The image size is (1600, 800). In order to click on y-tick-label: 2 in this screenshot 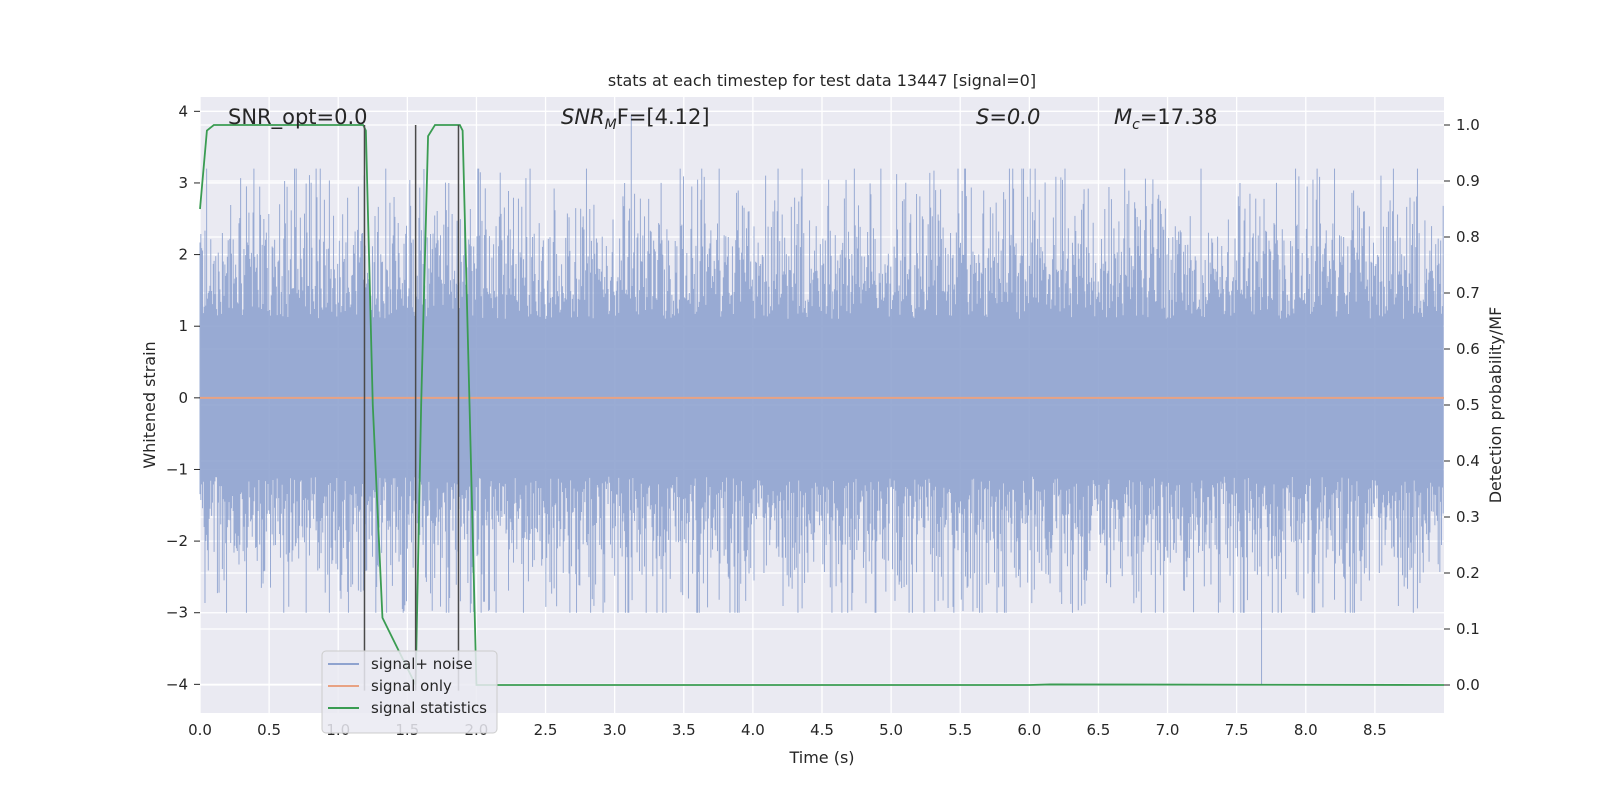, I will do `click(183, 255)`.